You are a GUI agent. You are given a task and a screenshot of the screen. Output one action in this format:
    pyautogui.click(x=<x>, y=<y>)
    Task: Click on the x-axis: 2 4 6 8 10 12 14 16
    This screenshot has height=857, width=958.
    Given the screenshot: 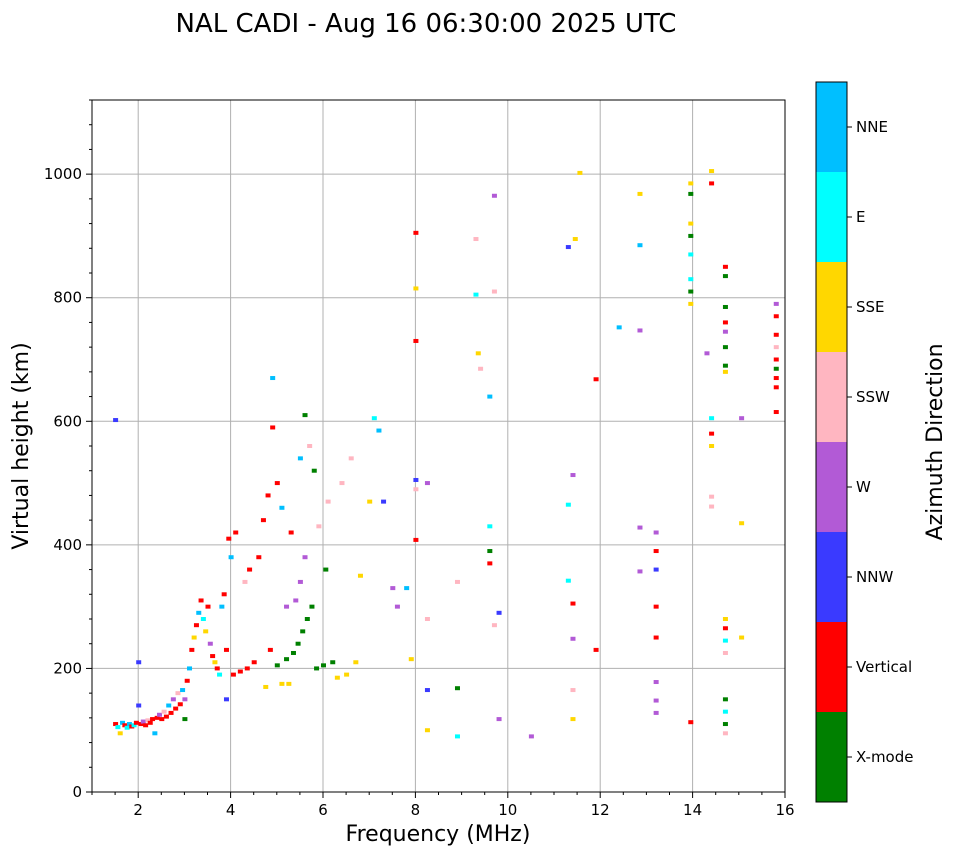 What is the action you would take?
    pyautogui.click(x=443, y=805)
    